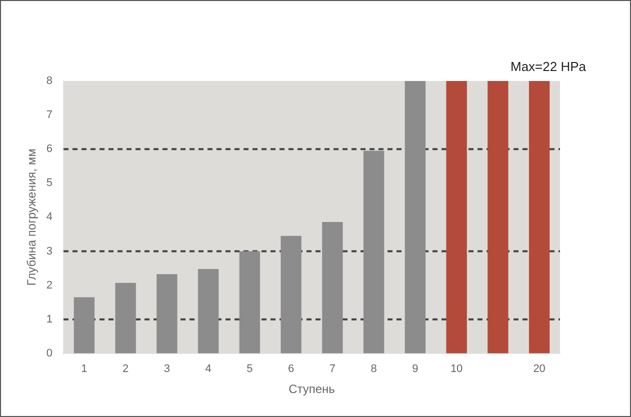 This screenshot has width=631, height=417. What do you see at coordinates (49, 115) in the screenshot?
I see `y-tick-label: 7` at bounding box center [49, 115].